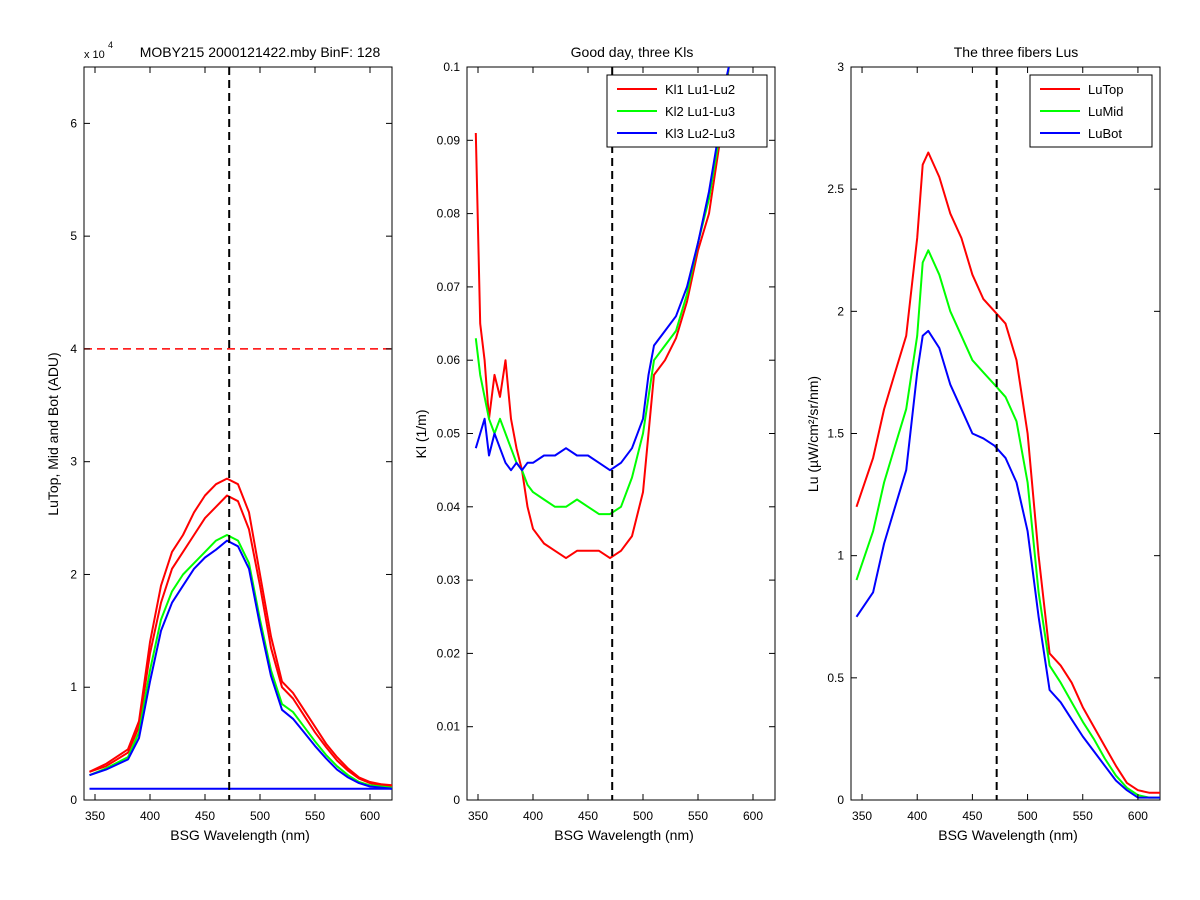  I want to click on panel1-y-tick-label: 2, so click(73, 574).